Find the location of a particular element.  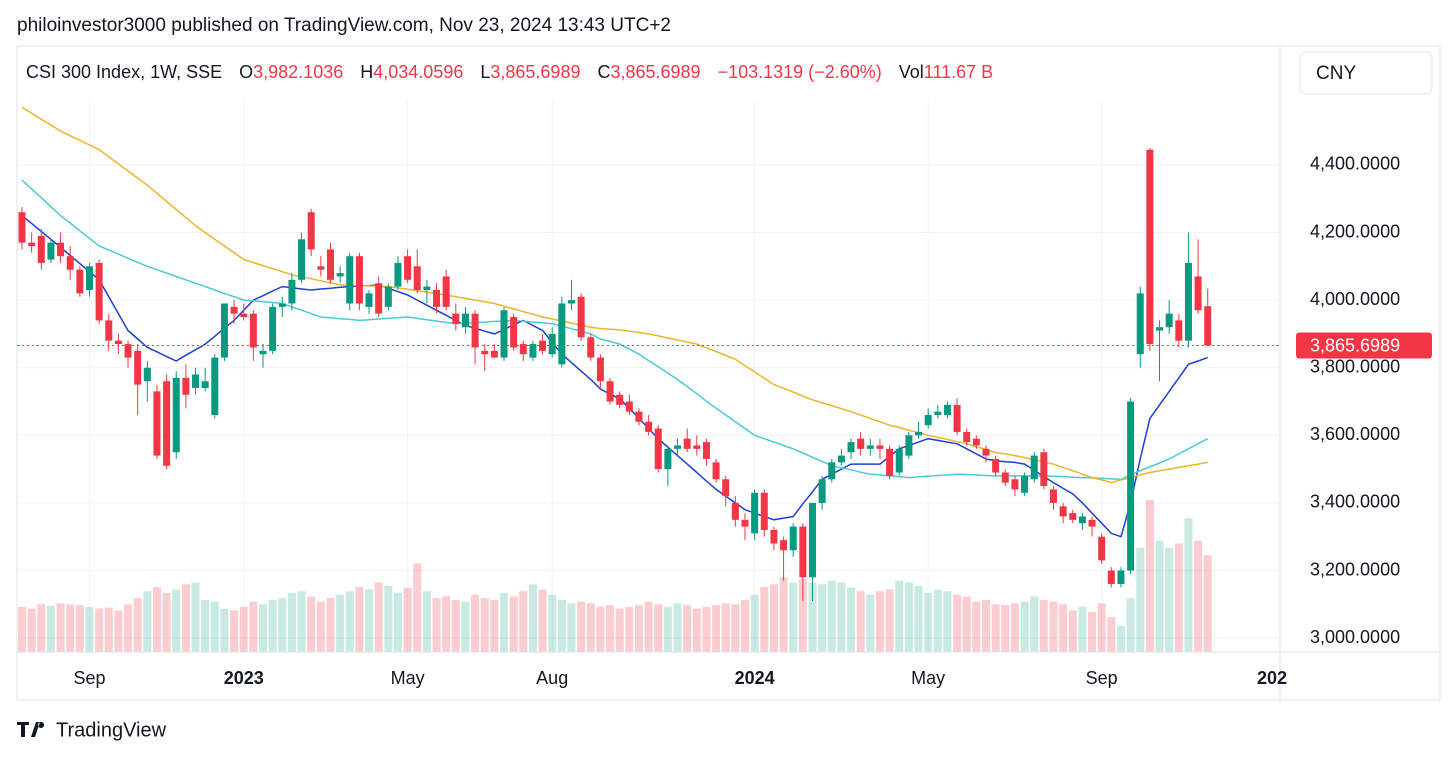

last-price-badge is located at coordinates (1364, 345).